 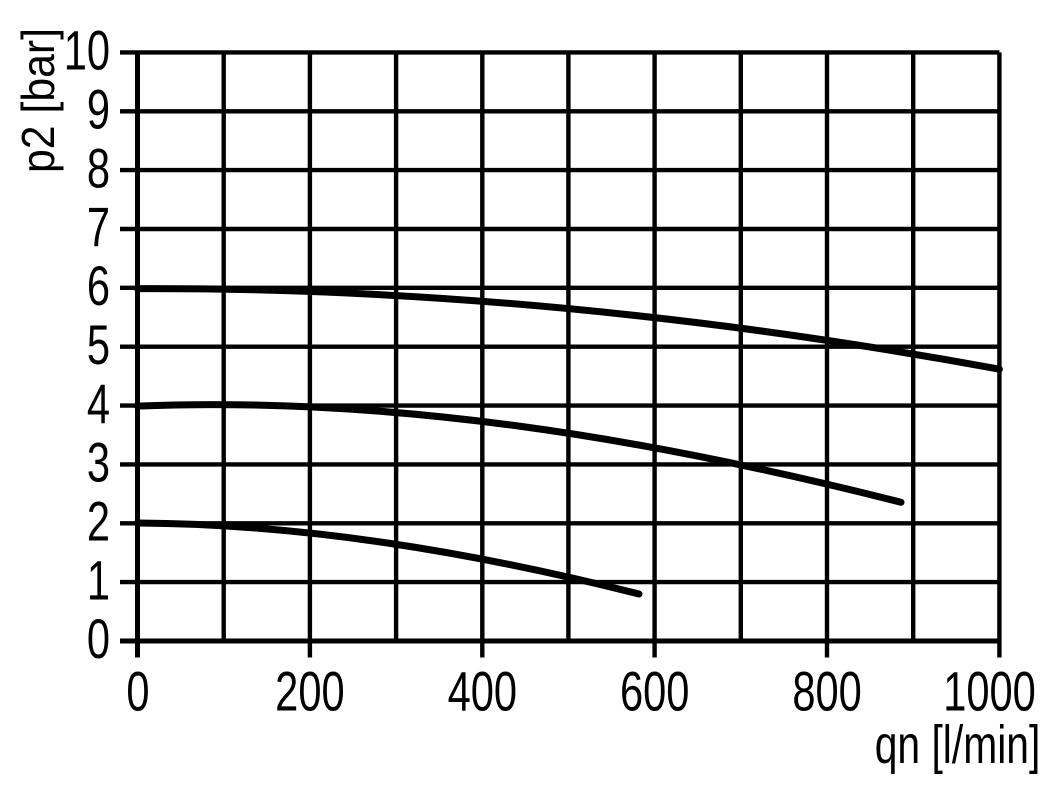 What do you see at coordinates (98, 110) in the screenshot?
I see `svg-text: 9` at bounding box center [98, 110].